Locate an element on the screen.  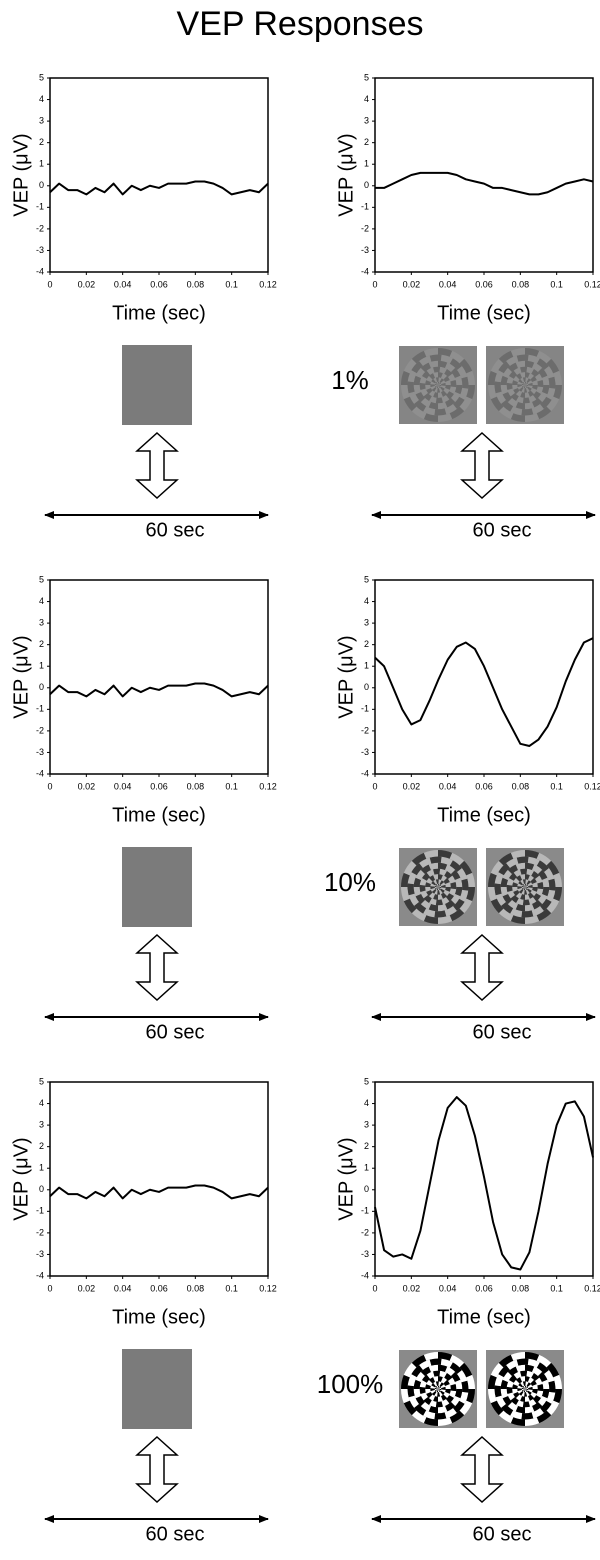
y-tick-label: -4 is located at coordinates (40, 1275).